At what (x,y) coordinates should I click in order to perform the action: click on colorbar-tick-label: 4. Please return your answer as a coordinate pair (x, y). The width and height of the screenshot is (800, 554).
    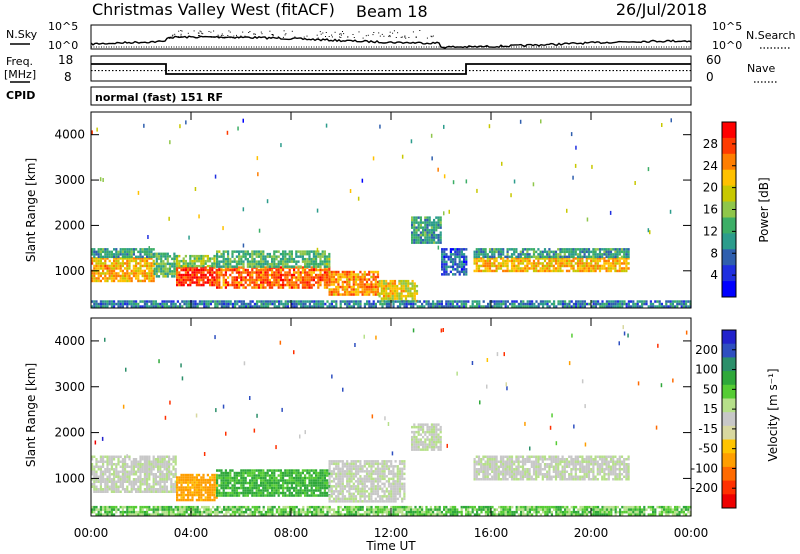
    Looking at the image, I should click on (714, 275).